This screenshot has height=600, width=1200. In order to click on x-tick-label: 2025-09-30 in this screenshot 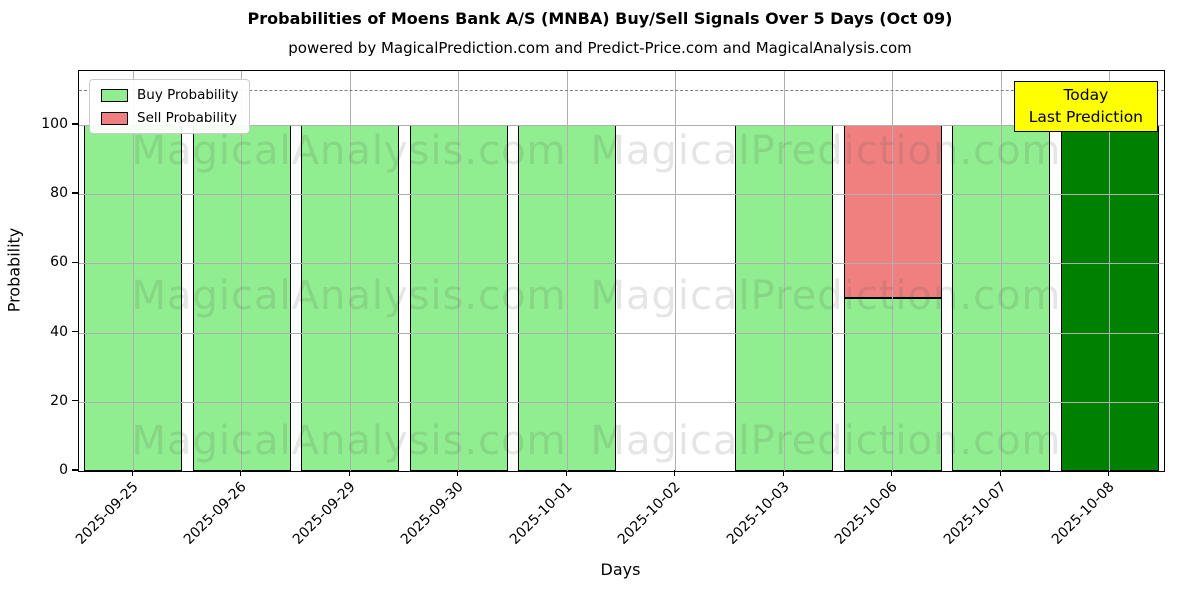, I will do `click(433, 513)`.